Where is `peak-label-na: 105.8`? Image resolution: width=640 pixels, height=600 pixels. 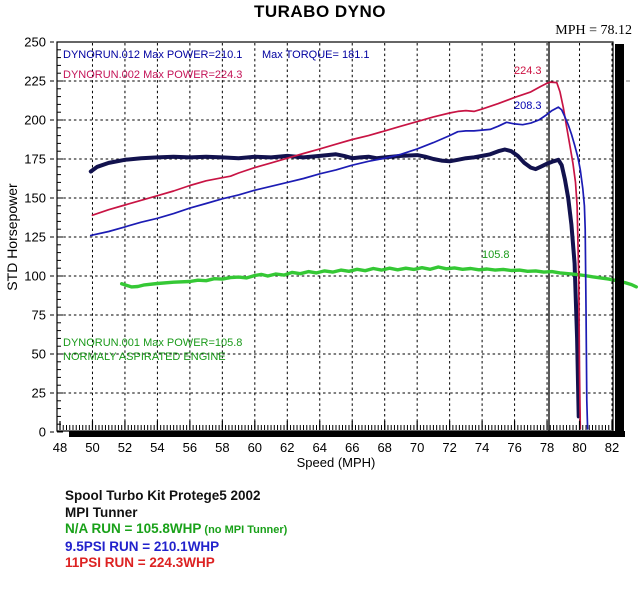 peak-label-na: 105.8 is located at coordinates (496, 255).